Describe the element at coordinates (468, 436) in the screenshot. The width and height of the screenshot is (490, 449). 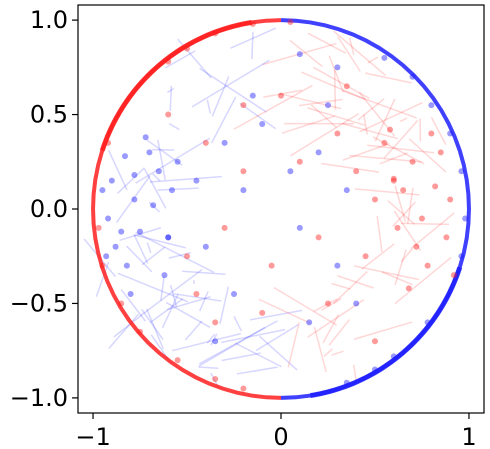
I see `x-tick-label: 1` at that location.